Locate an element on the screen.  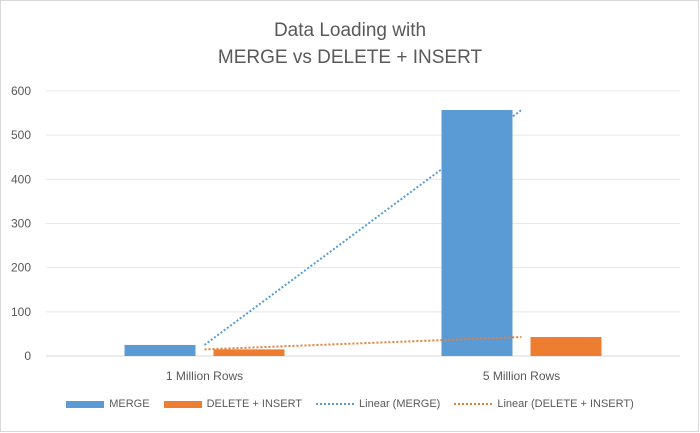
legend-label: MERGE is located at coordinates (129, 404).